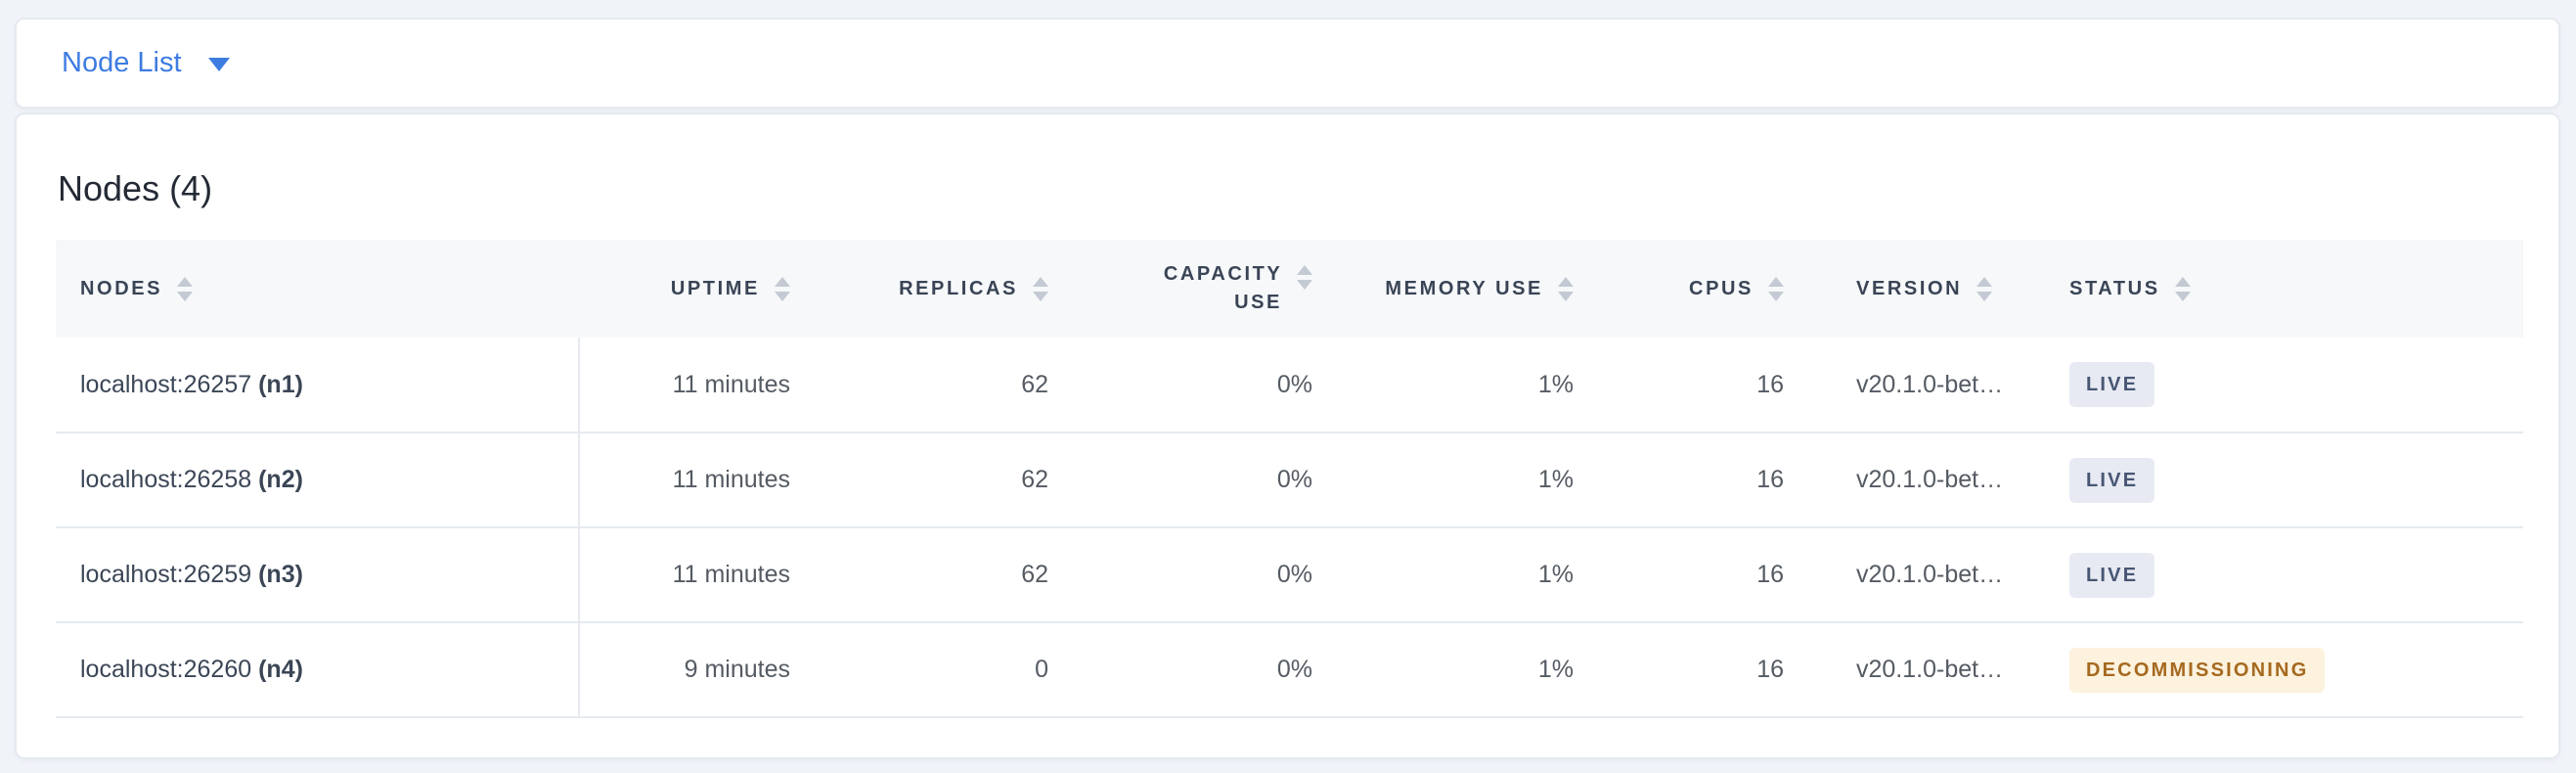 This screenshot has width=2576, height=773. What do you see at coordinates (1287, 63) in the screenshot?
I see `view-selector-bar: Node List` at bounding box center [1287, 63].